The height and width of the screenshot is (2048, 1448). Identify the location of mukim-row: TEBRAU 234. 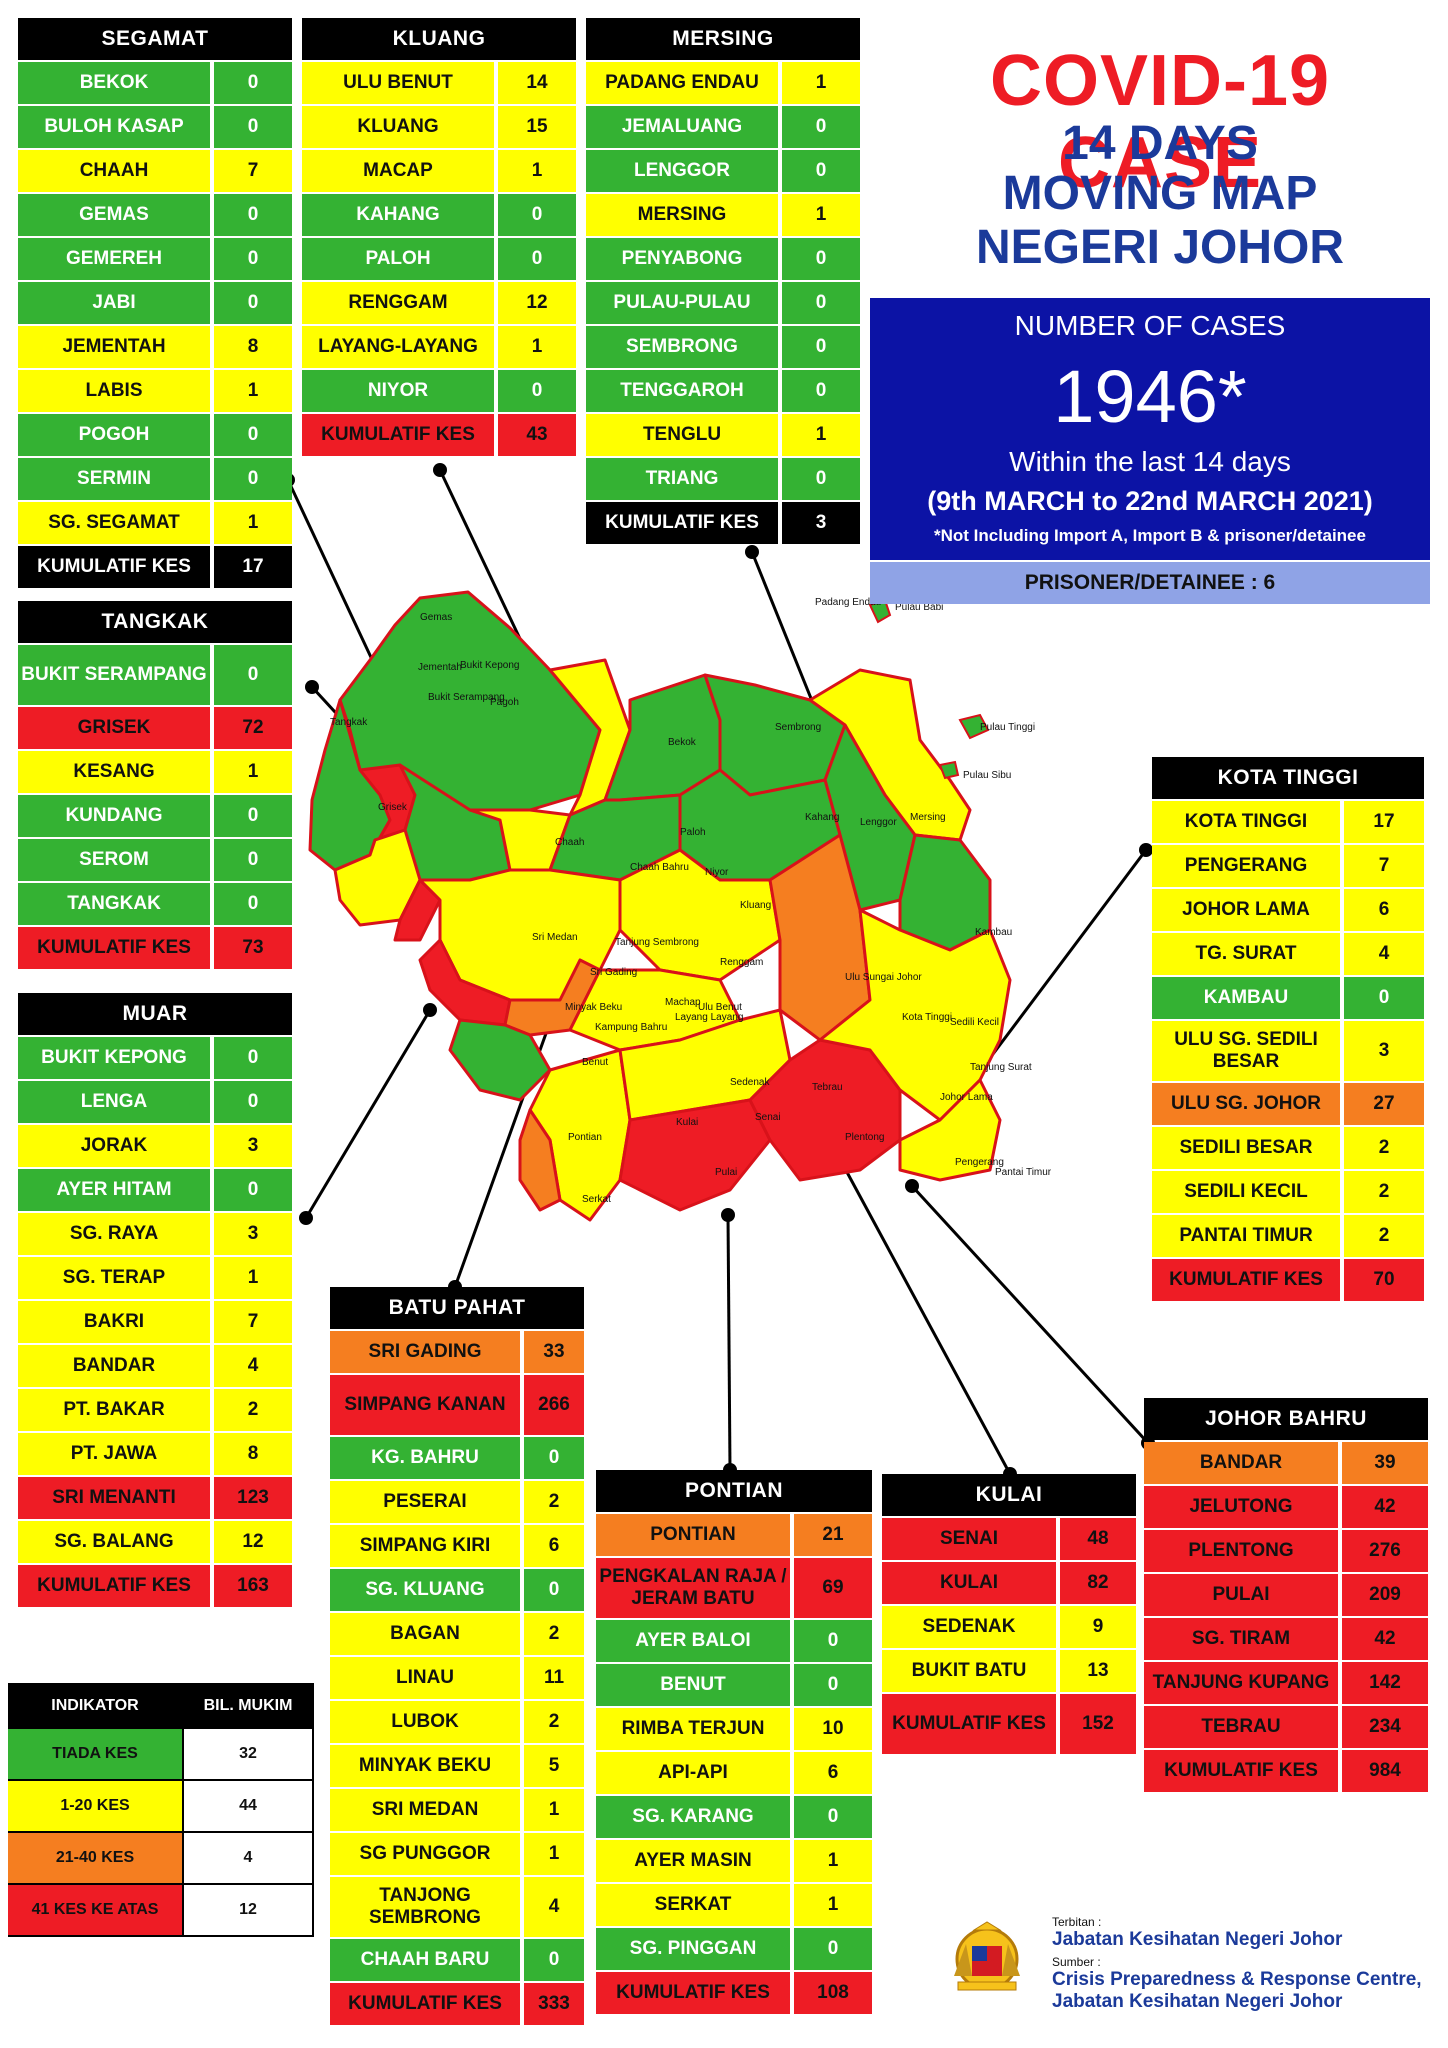
(1286, 1727).